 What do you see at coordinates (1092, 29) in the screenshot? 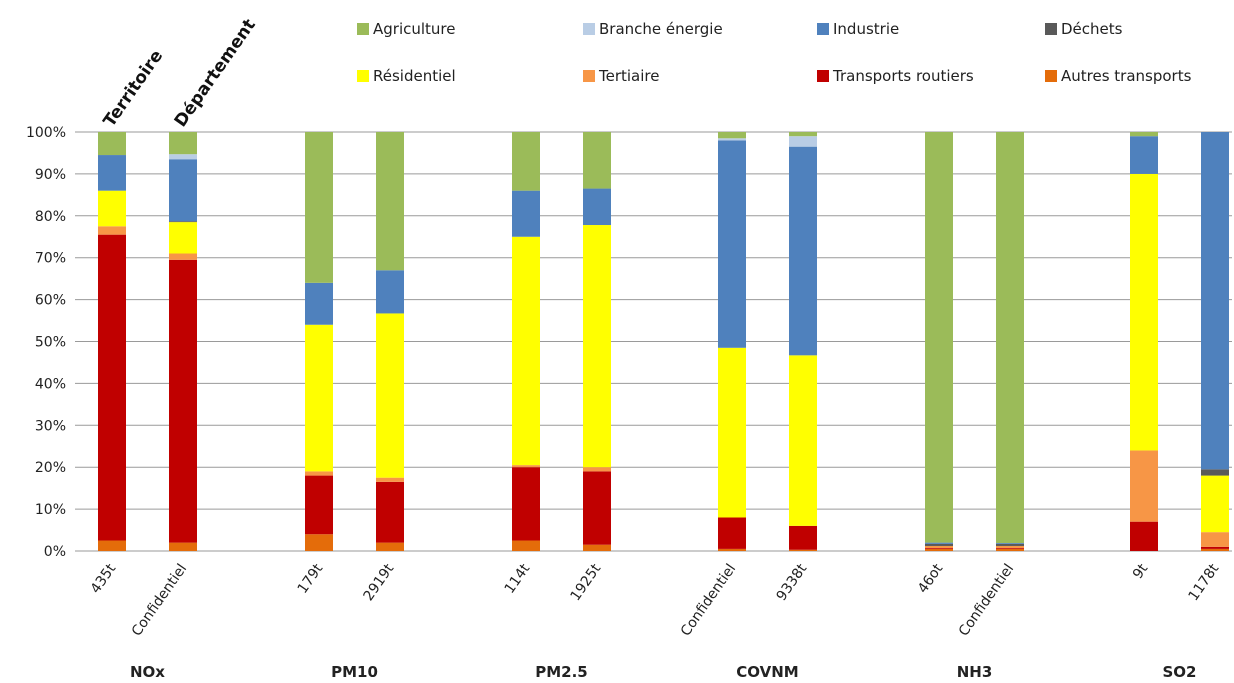
I see `legend-label: Déchets` at bounding box center [1092, 29].